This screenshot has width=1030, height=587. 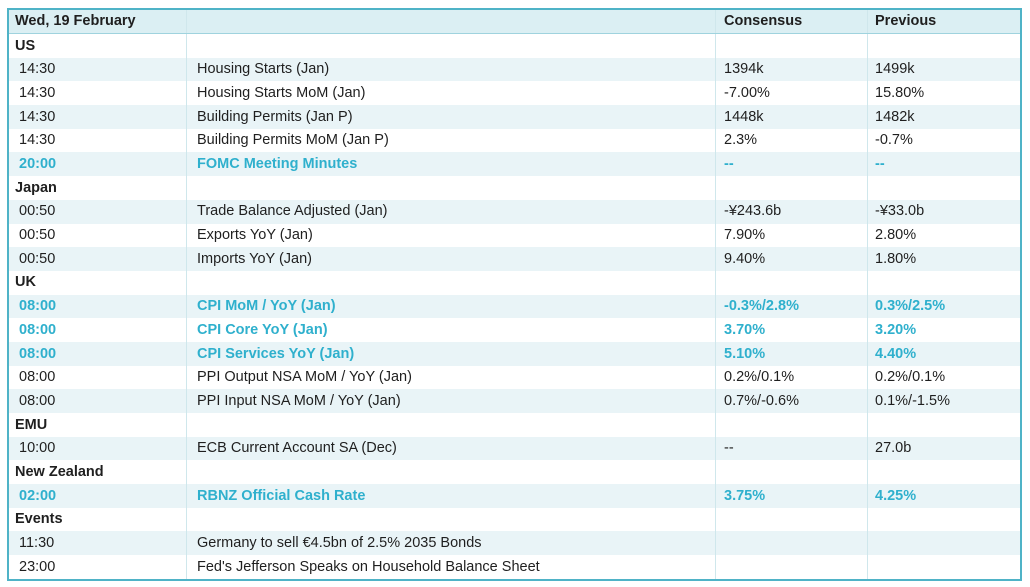 I want to click on consensus-value: 1394k, so click(x=792, y=69).